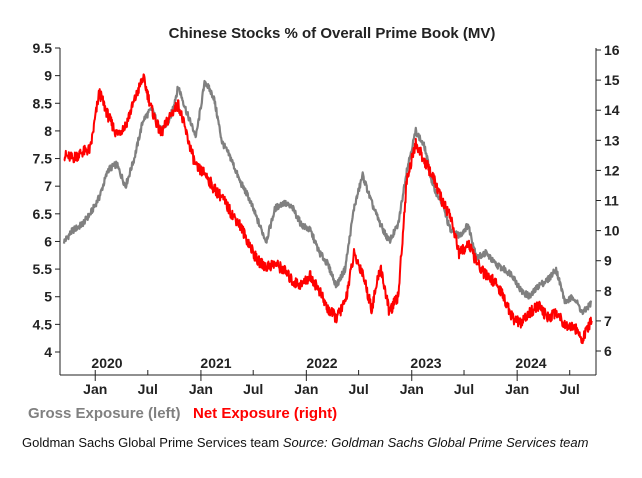  I want to click on left-tick-label: 6.5, so click(43, 214).